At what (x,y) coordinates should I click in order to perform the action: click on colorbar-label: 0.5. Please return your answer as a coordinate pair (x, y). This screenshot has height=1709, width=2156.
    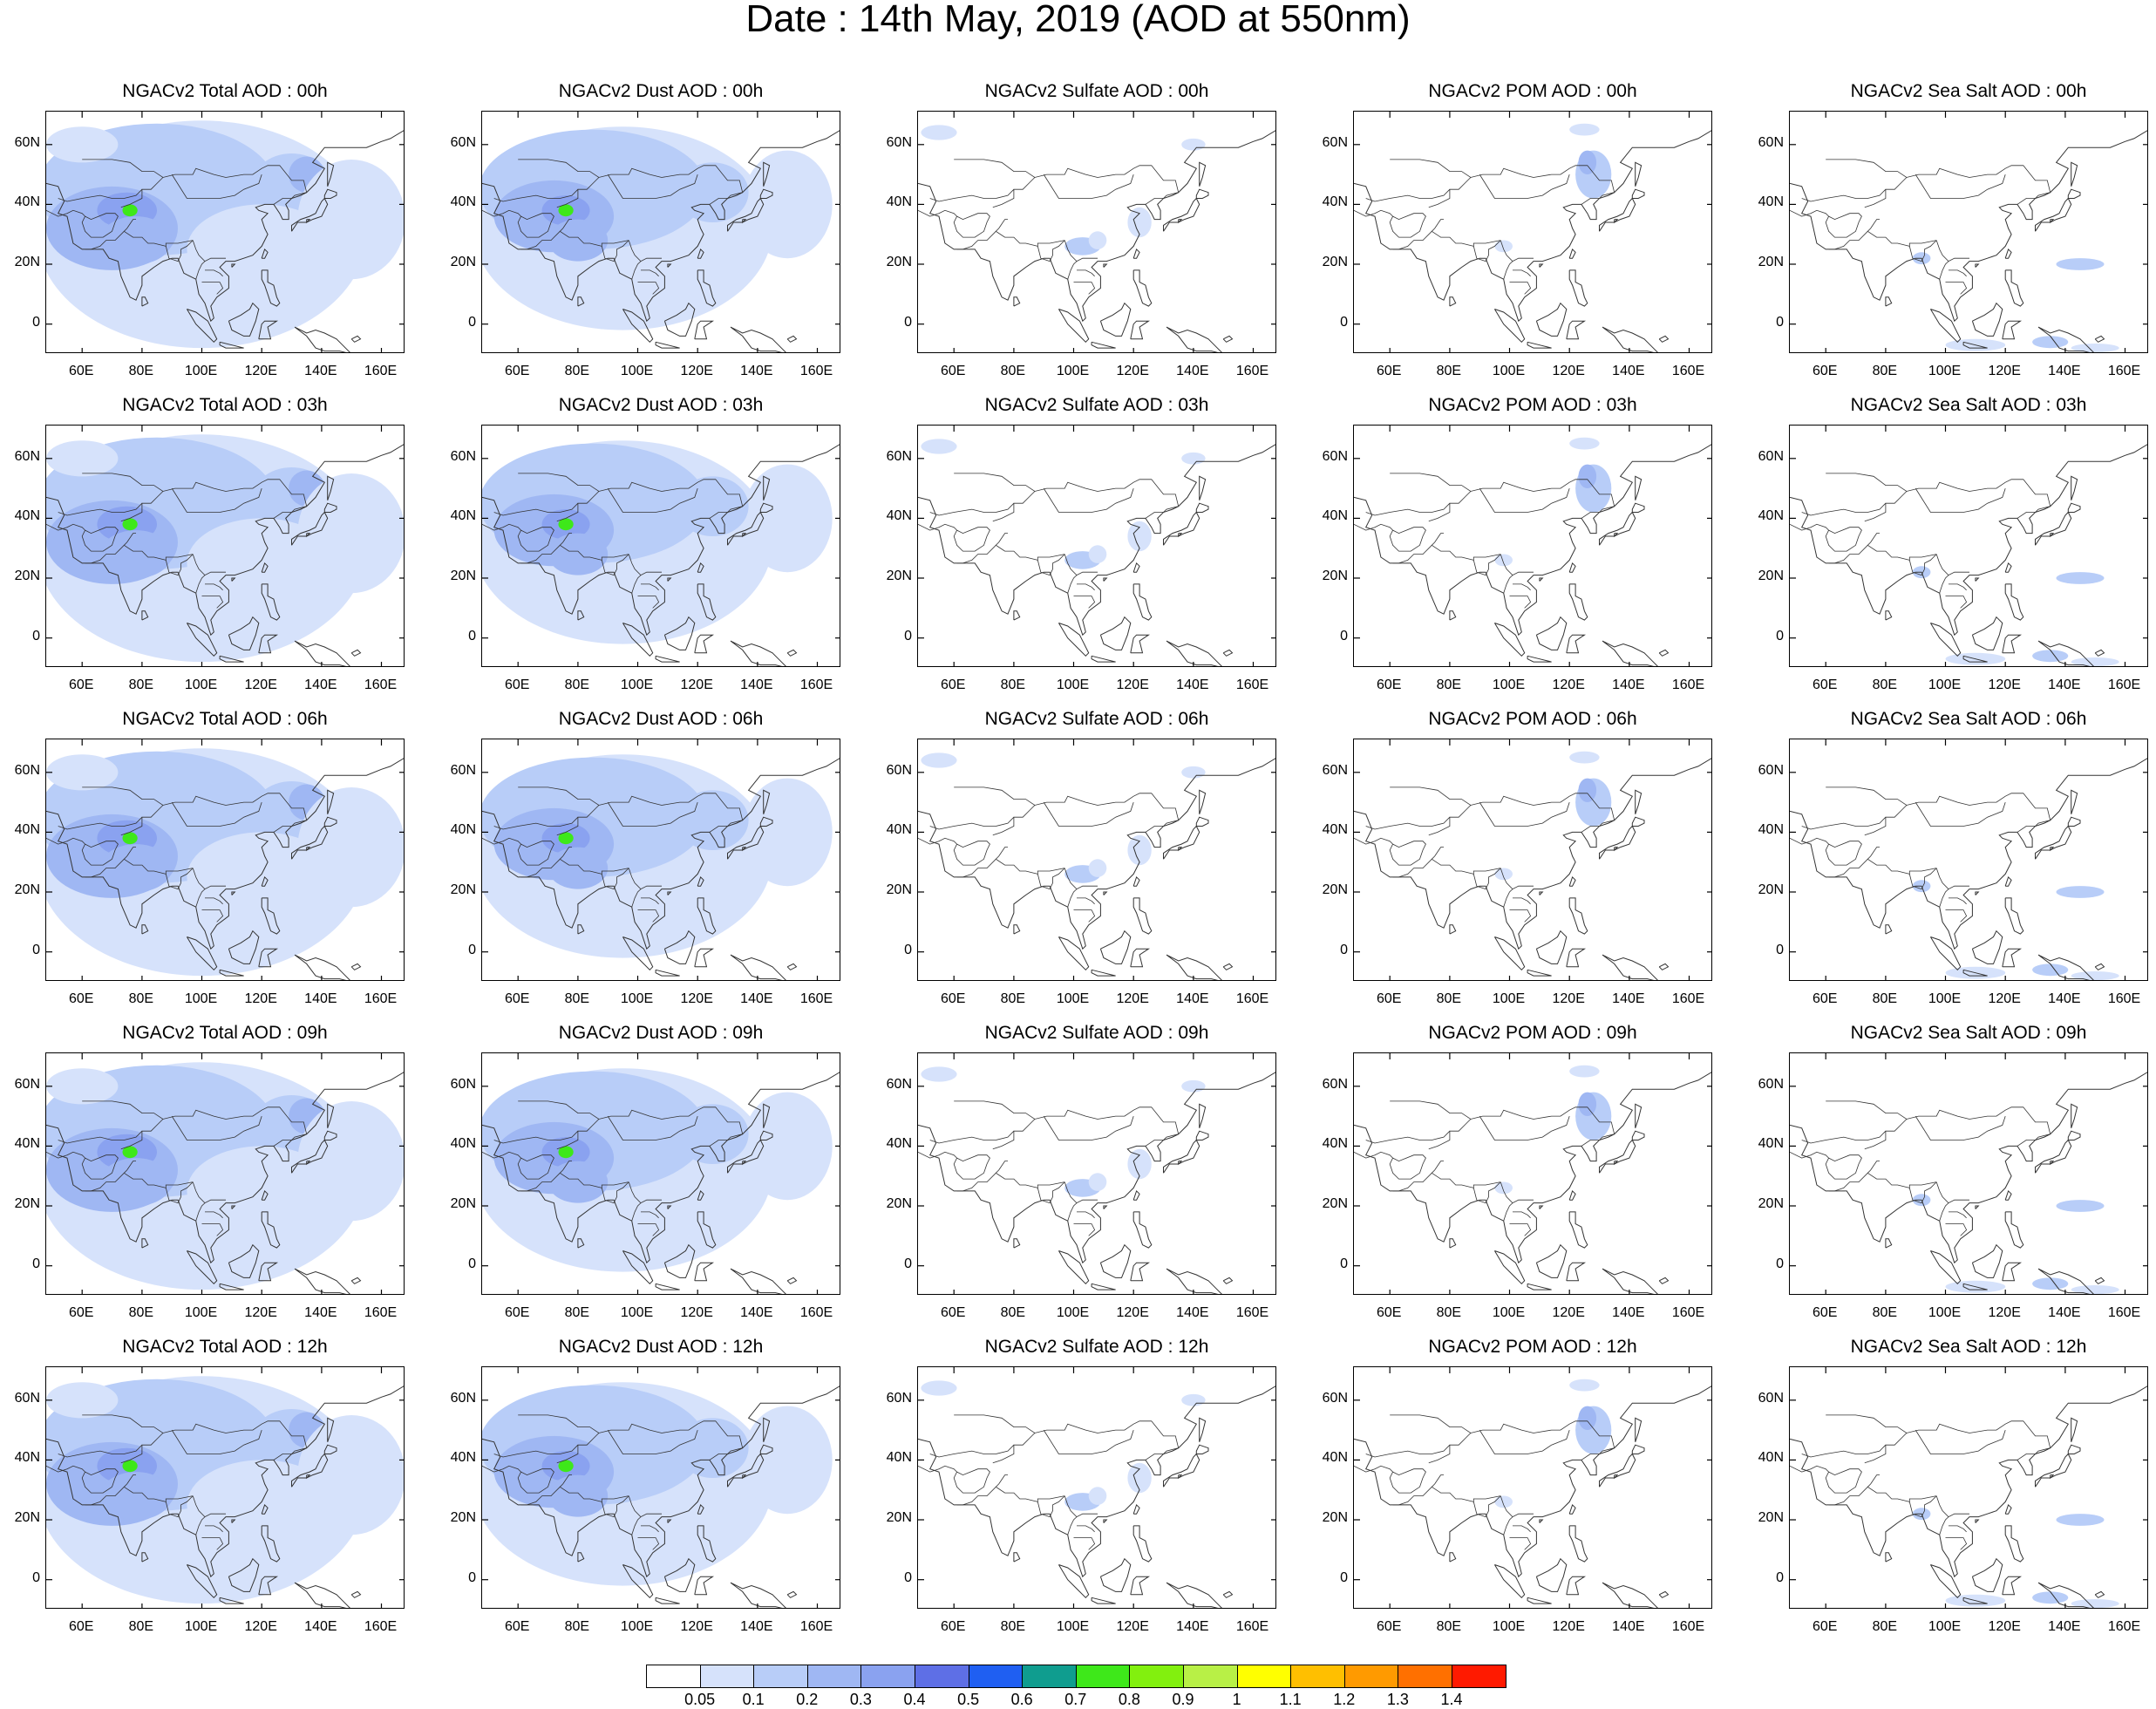
    Looking at the image, I should click on (968, 1699).